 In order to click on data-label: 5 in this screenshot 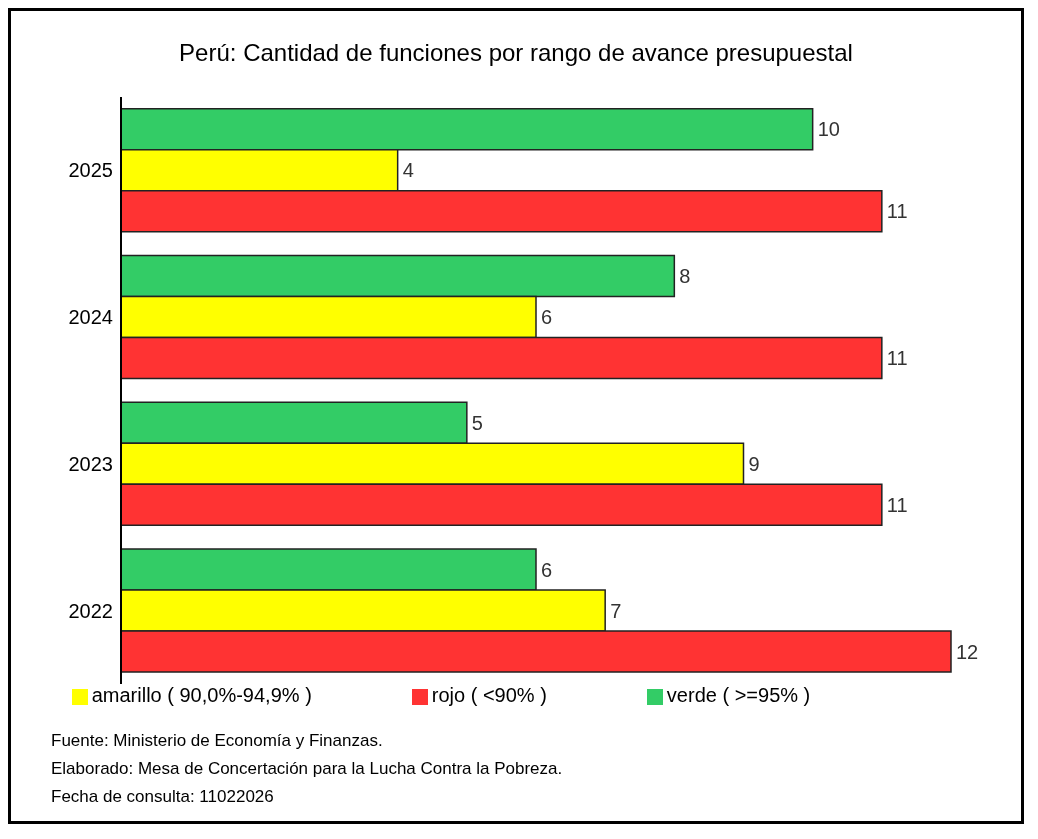, I will do `click(477, 422)`.